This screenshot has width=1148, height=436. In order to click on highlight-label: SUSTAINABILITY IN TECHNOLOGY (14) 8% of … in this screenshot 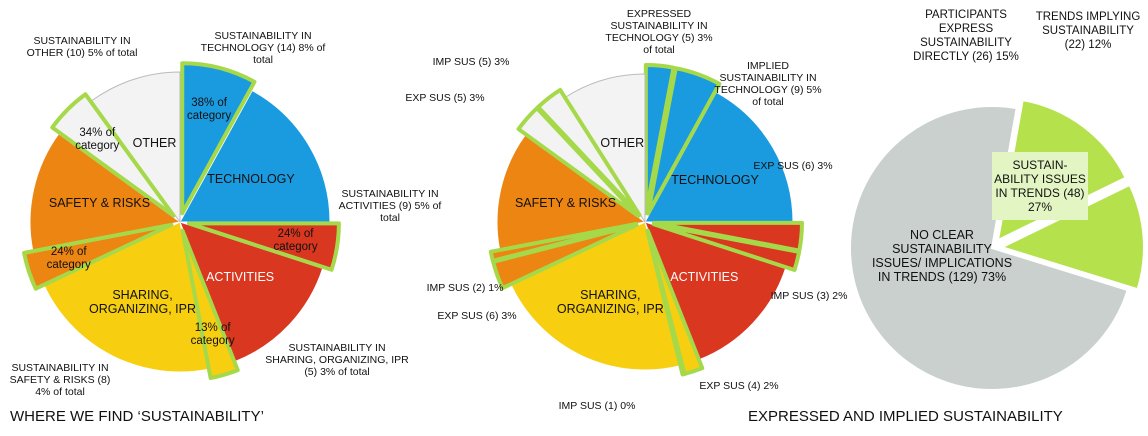, I will do `click(263, 48)`.